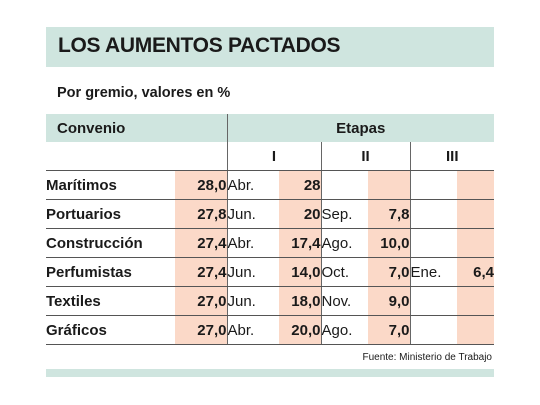 This screenshot has width=540, height=405. Describe the element at coordinates (300, 214) in the screenshot. I see `stage1-value: 20` at that location.